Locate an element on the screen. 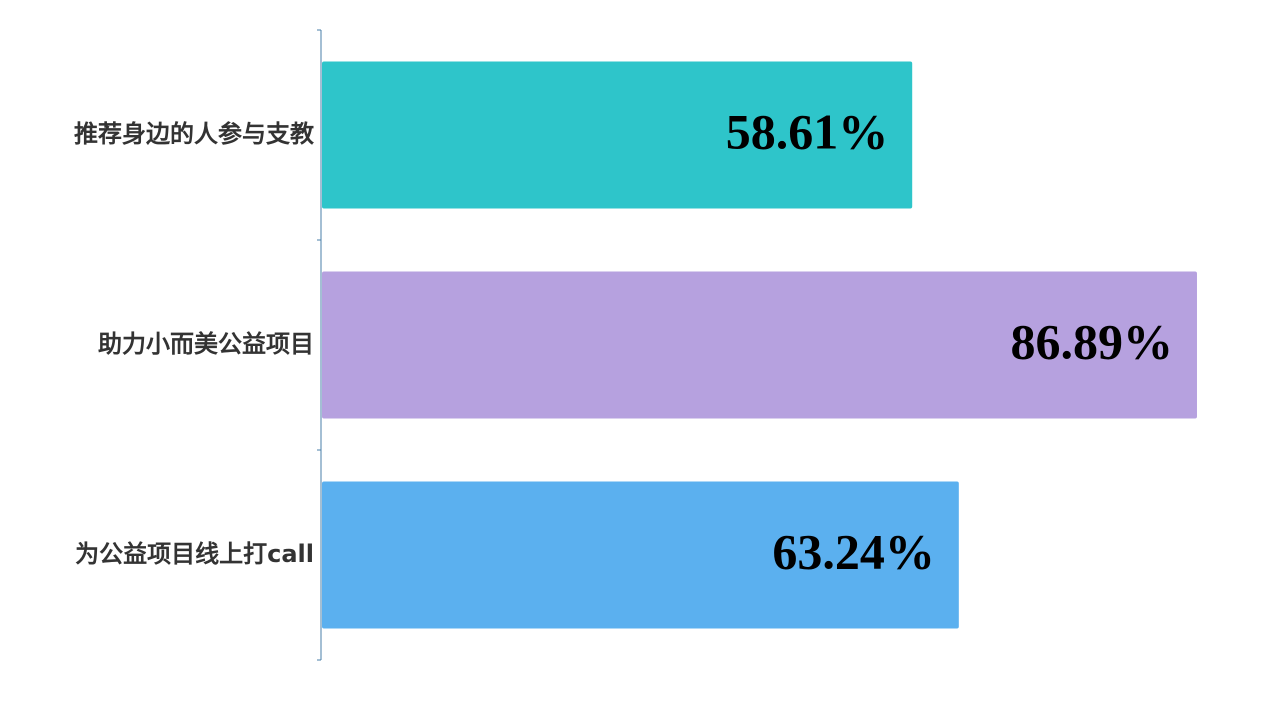  value-label: 86.89% is located at coordinates (1091, 341).